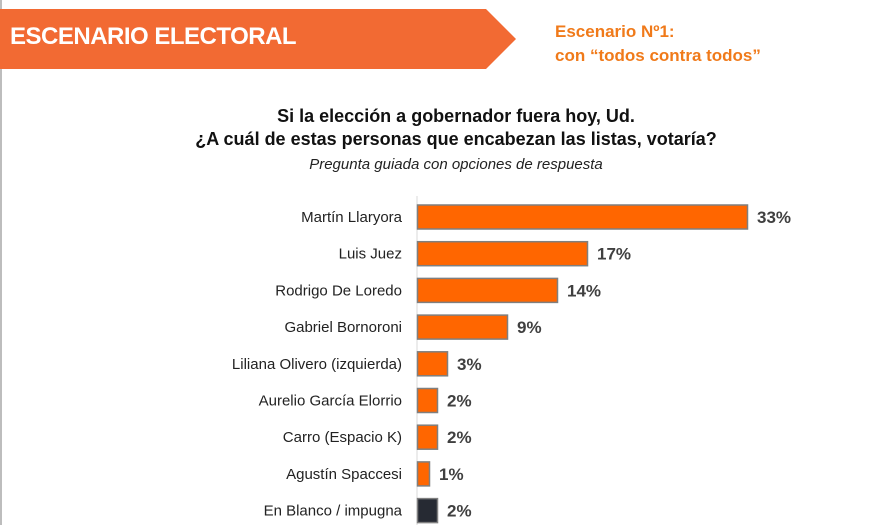 The width and height of the screenshot is (892, 525). I want to click on category-label: Rodrigo De Loredo, so click(338, 290).